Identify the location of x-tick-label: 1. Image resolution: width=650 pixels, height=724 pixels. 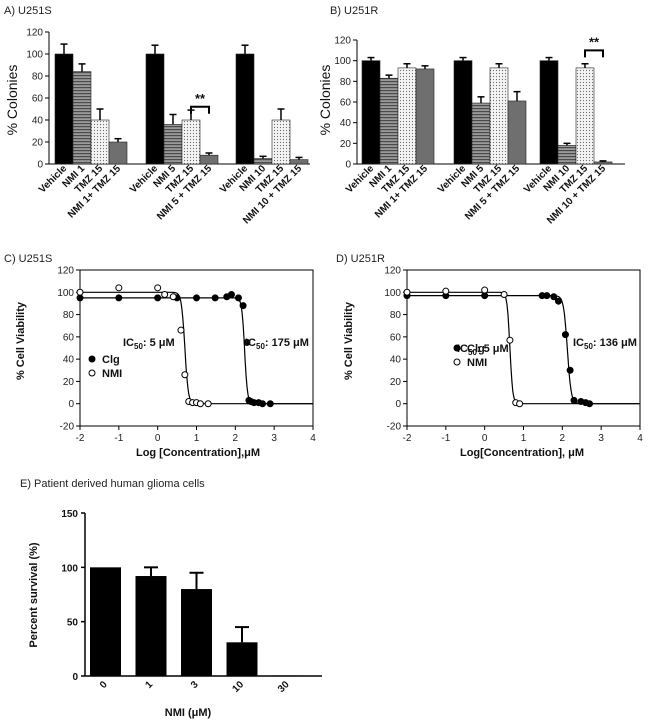
(524, 438).